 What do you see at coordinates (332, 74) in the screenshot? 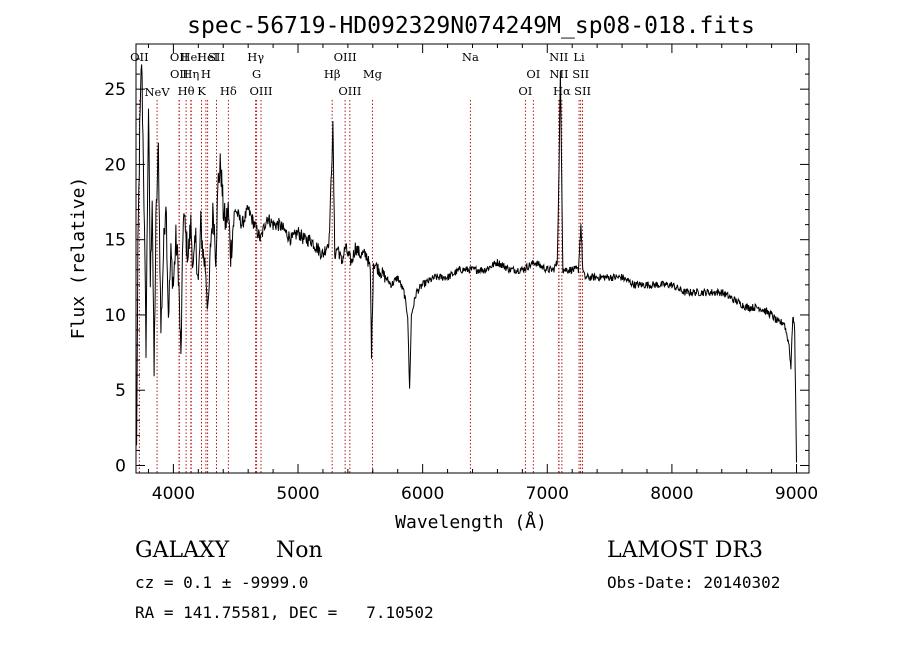
I see `line-label-15: Hβ` at bounding box center [332, 74].